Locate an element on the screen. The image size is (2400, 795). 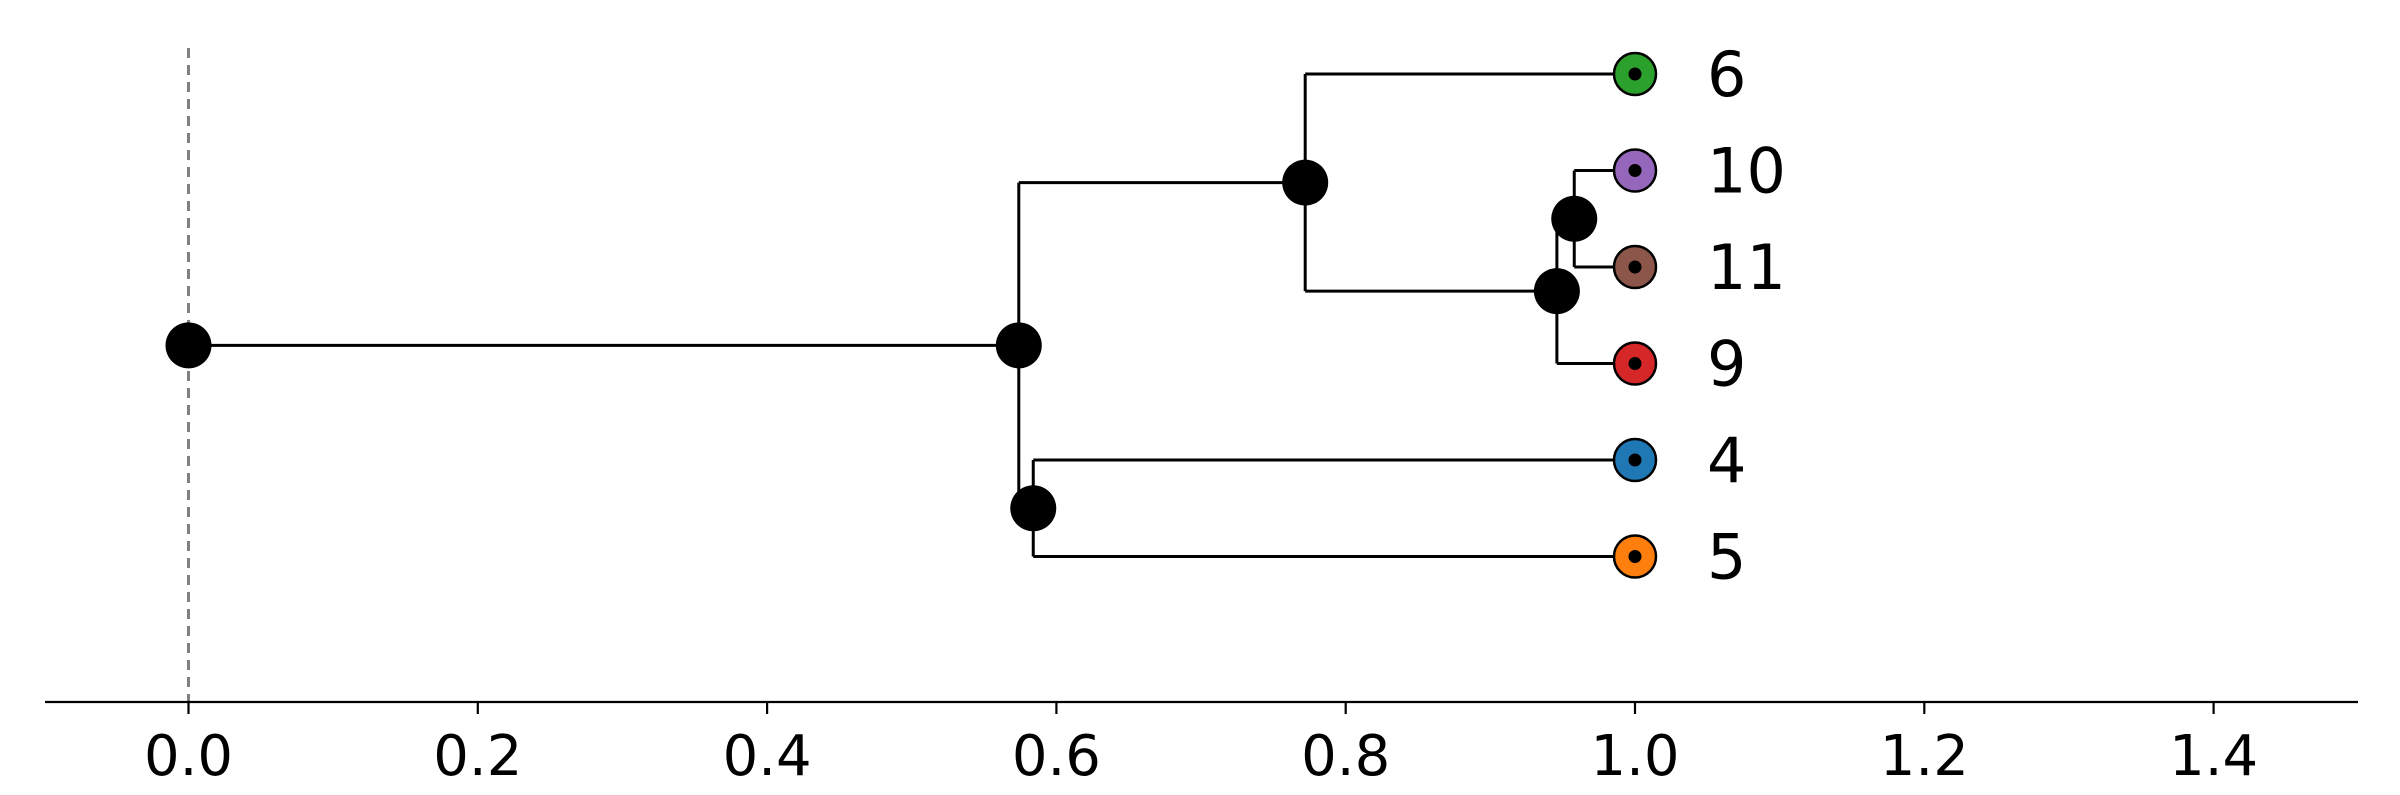
x-tick-label-4: 0.8 is located at coordinates (1345, 756).